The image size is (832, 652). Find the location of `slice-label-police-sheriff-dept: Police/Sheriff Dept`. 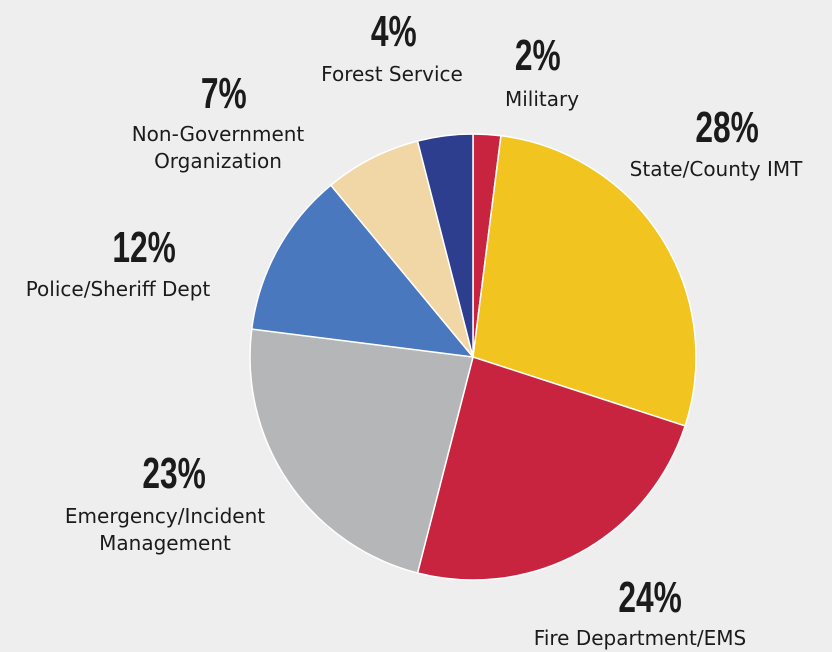

slice-label-police-sheriff-dept: Police/Sheriff Dept is located at coordinates (118, 289).